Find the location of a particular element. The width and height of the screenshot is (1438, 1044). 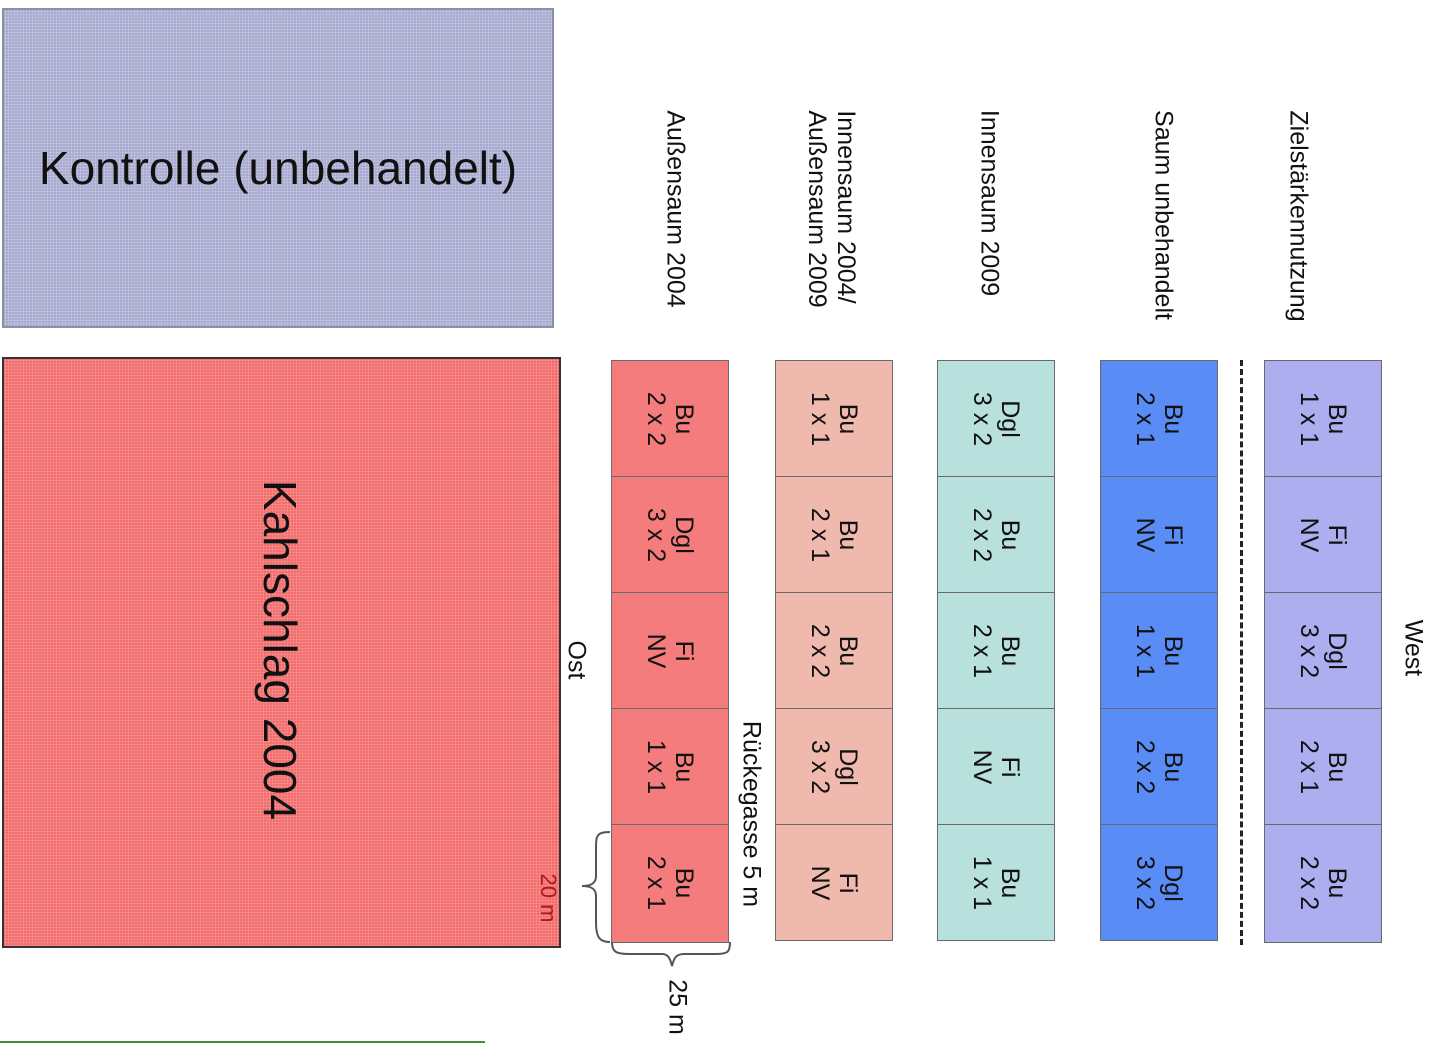

plot-column-1: Bu 2 x 2 Dgl 3 x 2 Fi NV Bu 1 x 1 Bu 2 x 1 is located at coordinates (670, 651).